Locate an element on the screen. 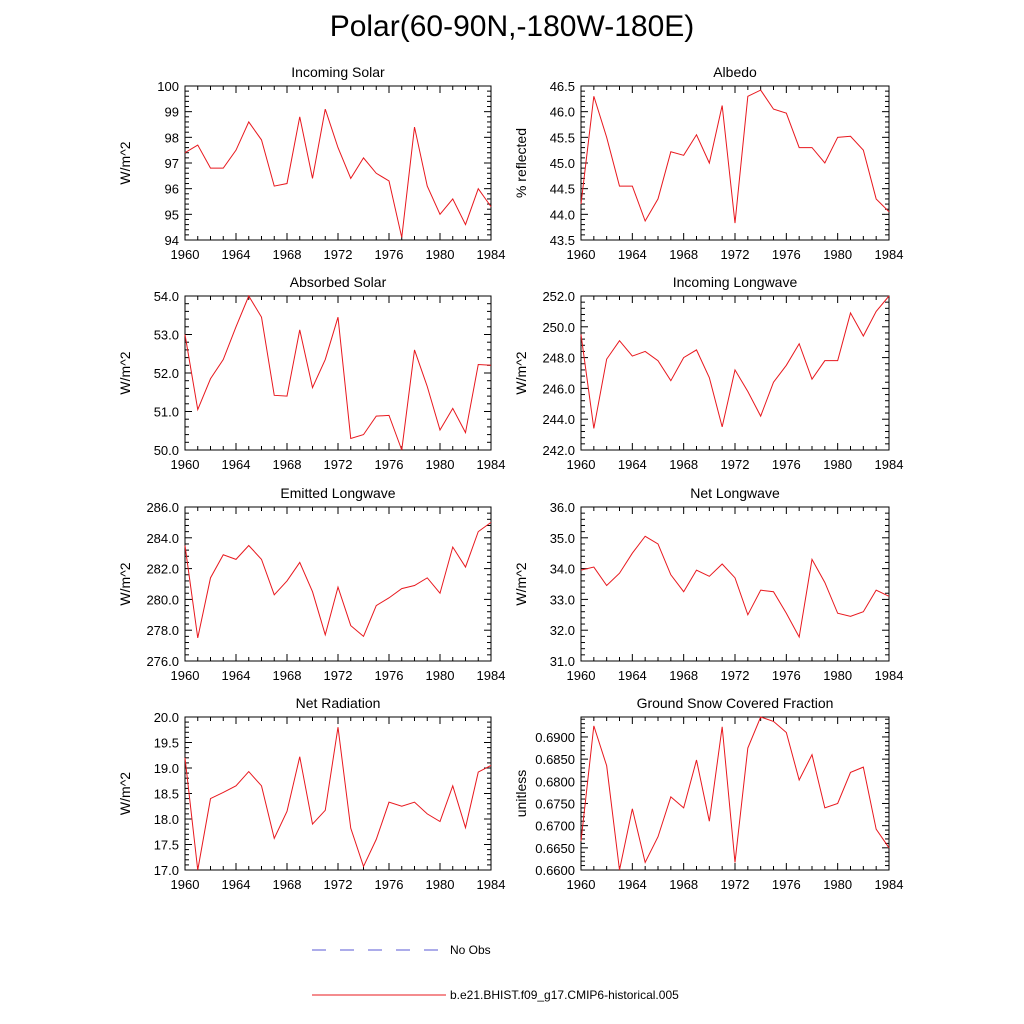 The height and width of the screenshot is (1024, 1024). chart-title: Net Radiation is located at coordinates (338, 703).